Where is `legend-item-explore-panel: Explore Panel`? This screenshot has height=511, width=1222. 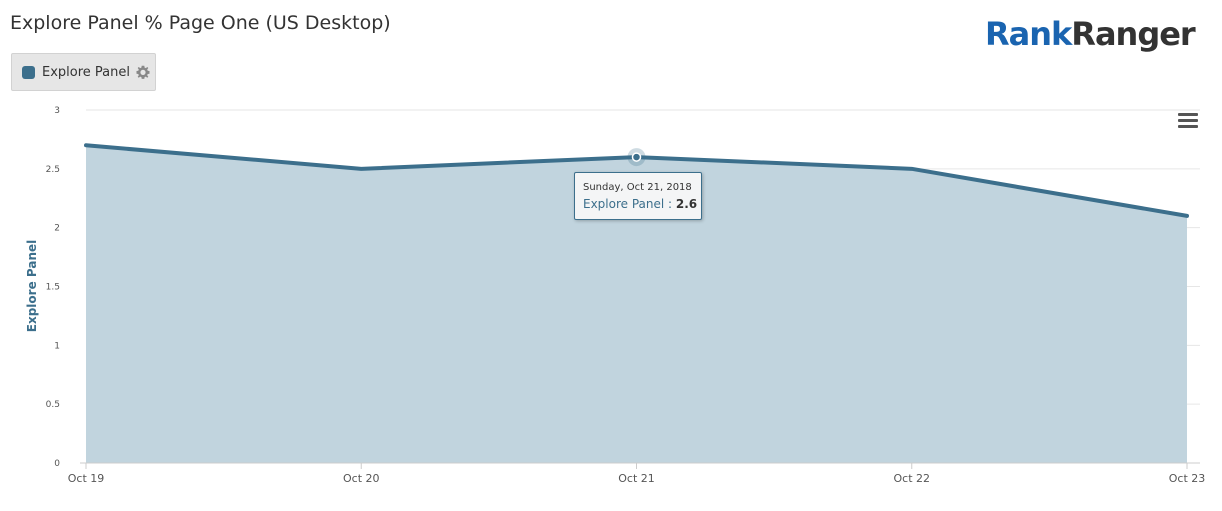 legend-item-explore-panel: Explore Panel is located at coordinates (83, 72).